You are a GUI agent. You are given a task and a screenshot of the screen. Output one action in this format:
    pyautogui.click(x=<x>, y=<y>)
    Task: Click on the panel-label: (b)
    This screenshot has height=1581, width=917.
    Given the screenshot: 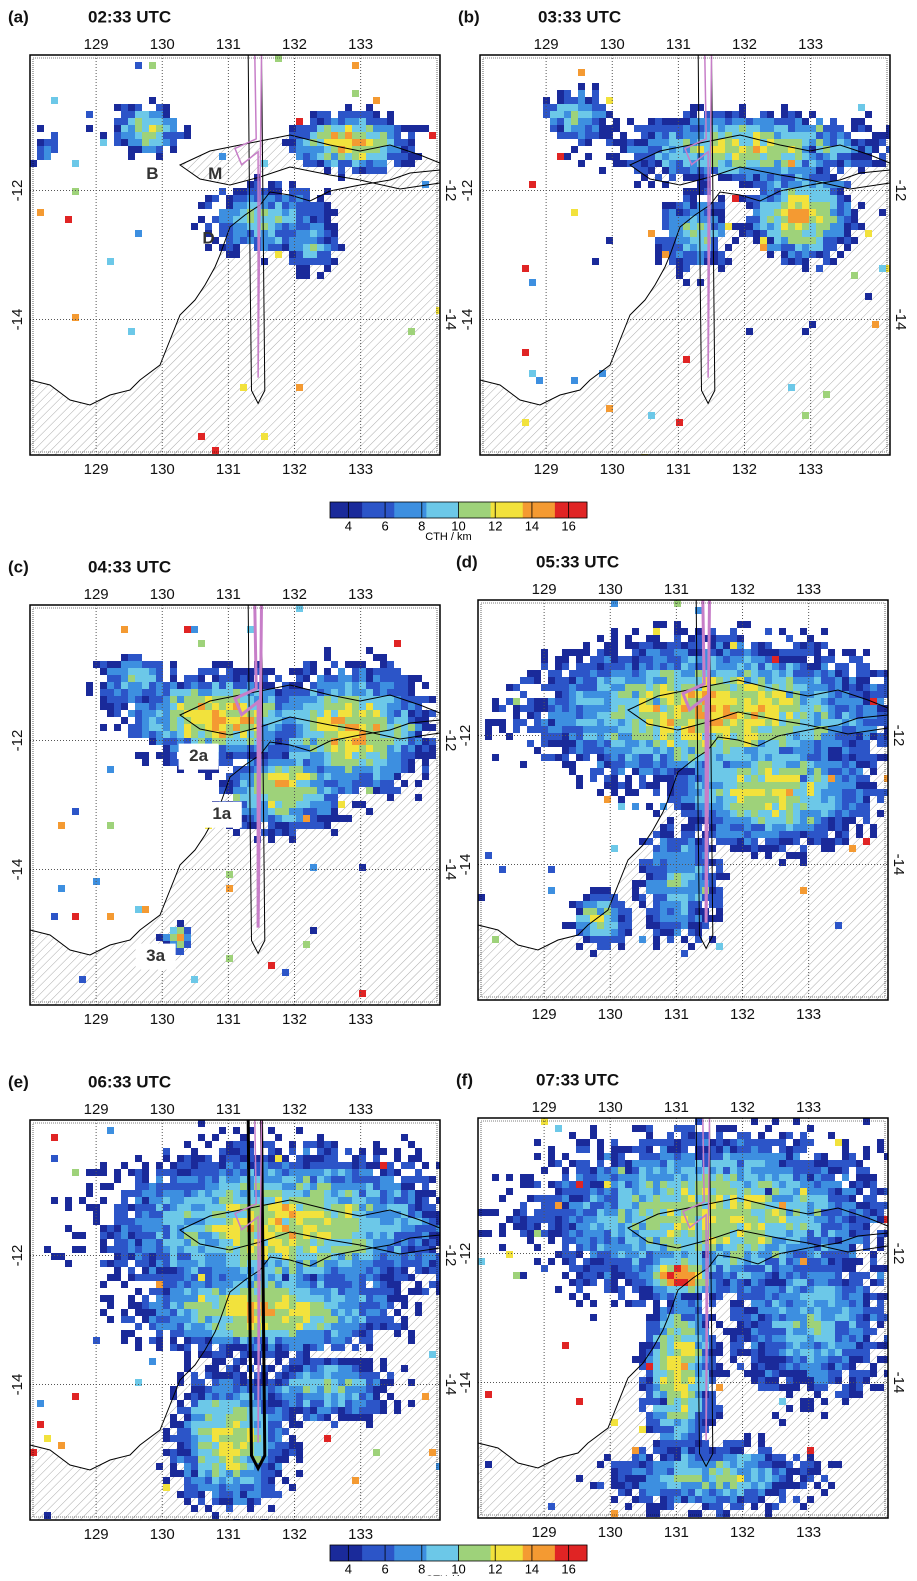 What is the action you would take?
    pyautogui.click(x=469, y=16)
    